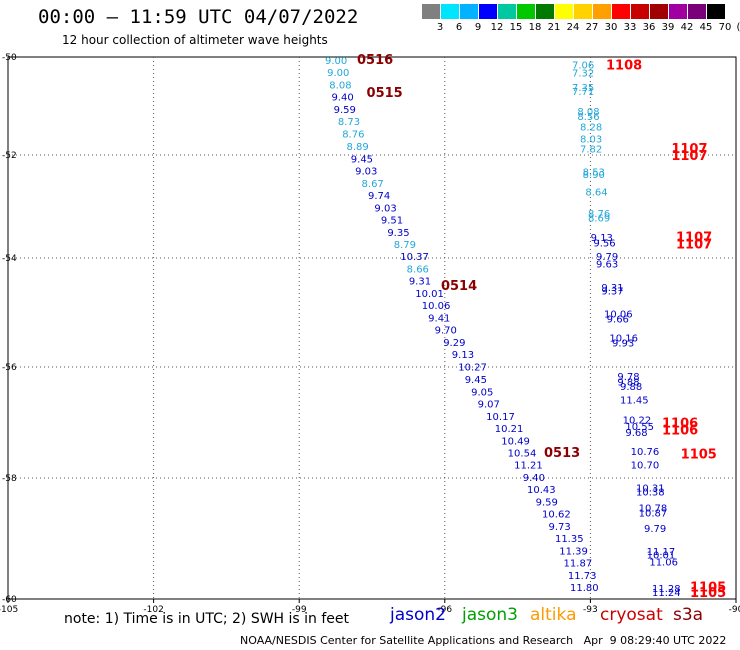 The image size is (740, 650). Describe the element at coordinates (592, 27) in the screenshot. I see `scale-label: 27` at that location.